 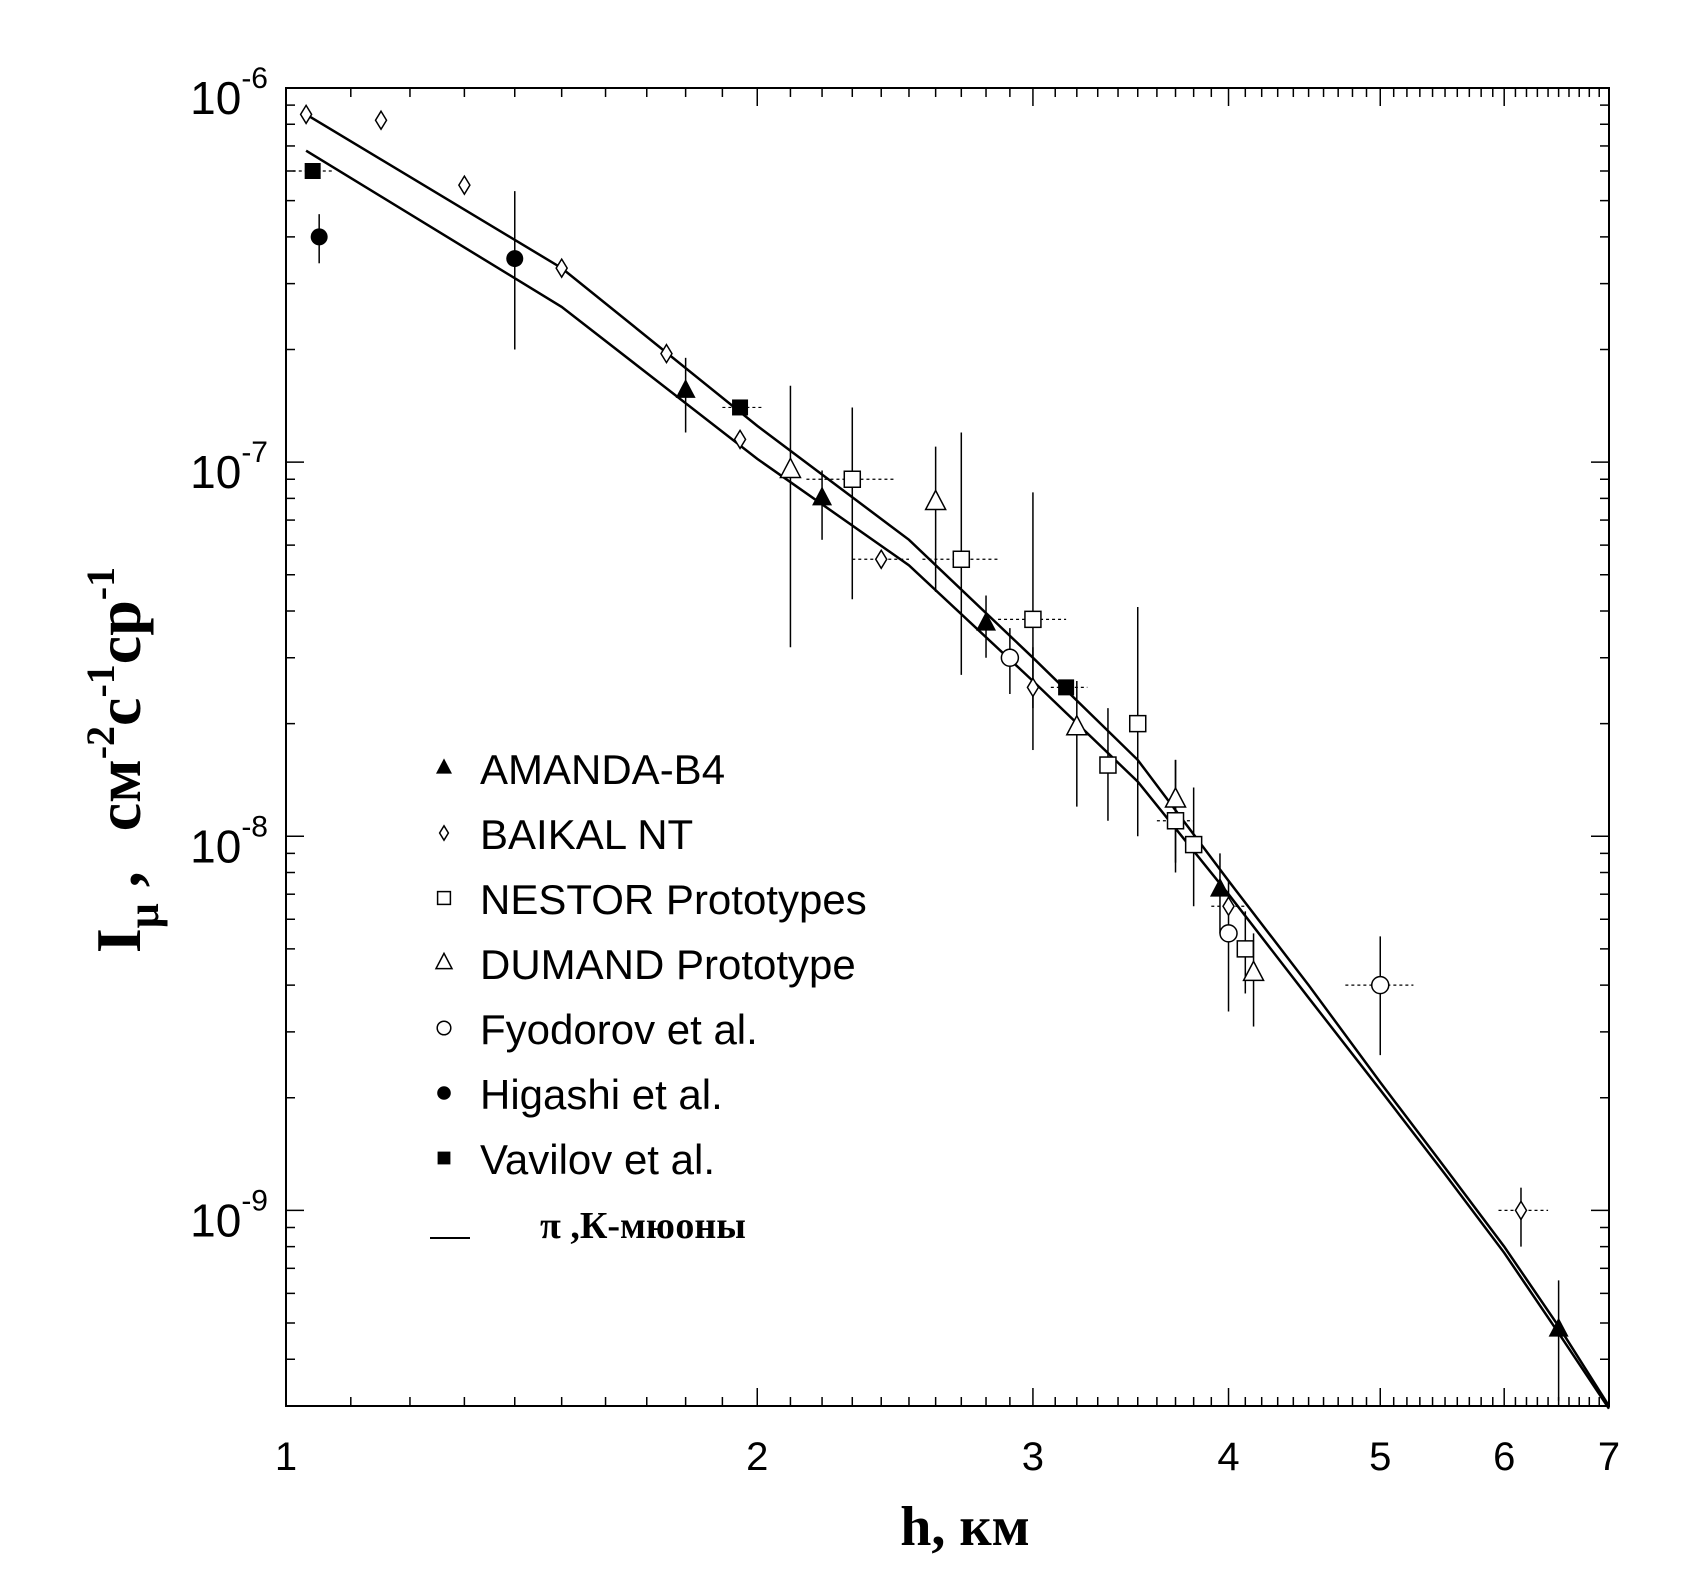 I want to click on x-tick-label: 7, so click(x=1609, y=1457).